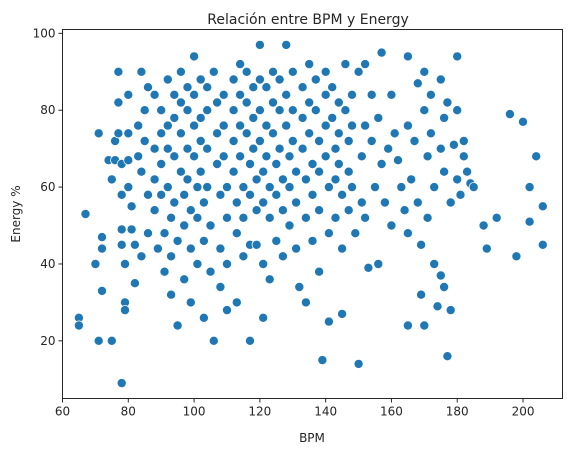 This screenshot has width=571, height=454. Describe the element at coordinates (128, 412) in the screenshot. I see `x-tick-label: 80` at that location.